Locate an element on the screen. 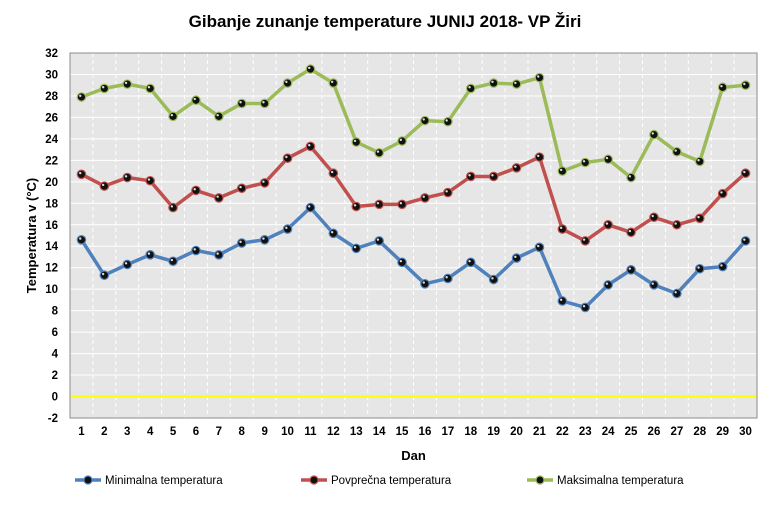 The width and height of the screenshot is (770, 505). x-tick-label: 24 is located at coordinates (608, 432).